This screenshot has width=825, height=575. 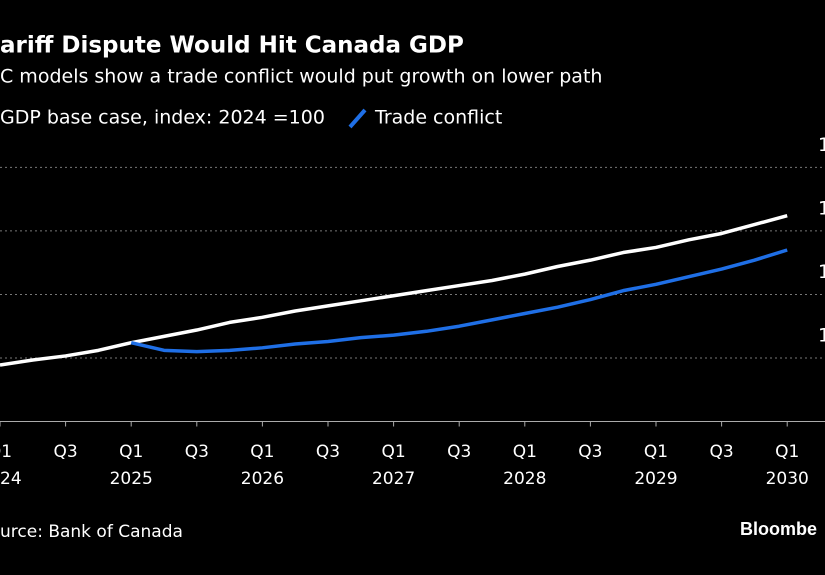 What do you see at coordinates (262, 479) in the screenshot?
I see `x-year-label: 2026` at bounding box center [262, 479].